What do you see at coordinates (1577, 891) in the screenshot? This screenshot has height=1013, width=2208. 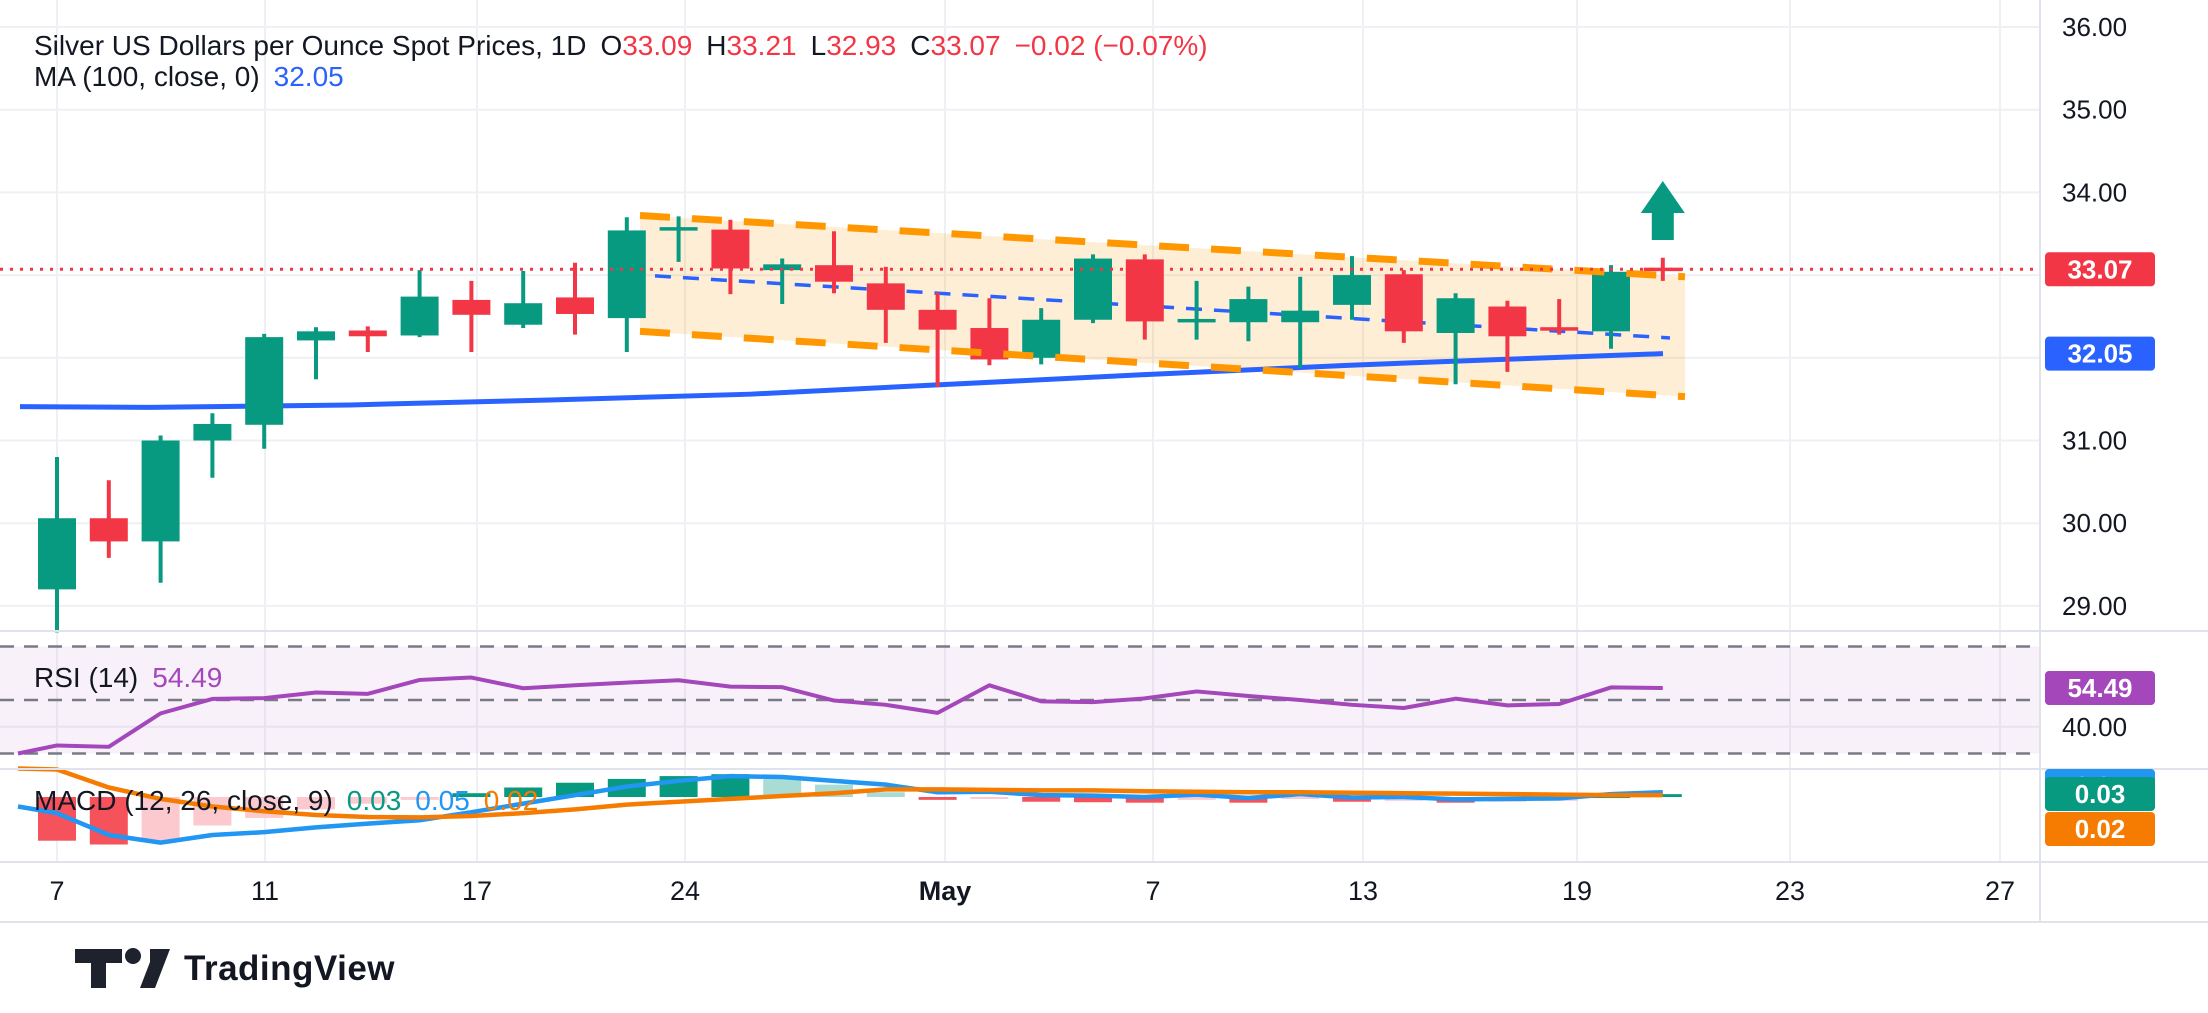 I see `svg-text: 19` at bounding box center [1577, 891].